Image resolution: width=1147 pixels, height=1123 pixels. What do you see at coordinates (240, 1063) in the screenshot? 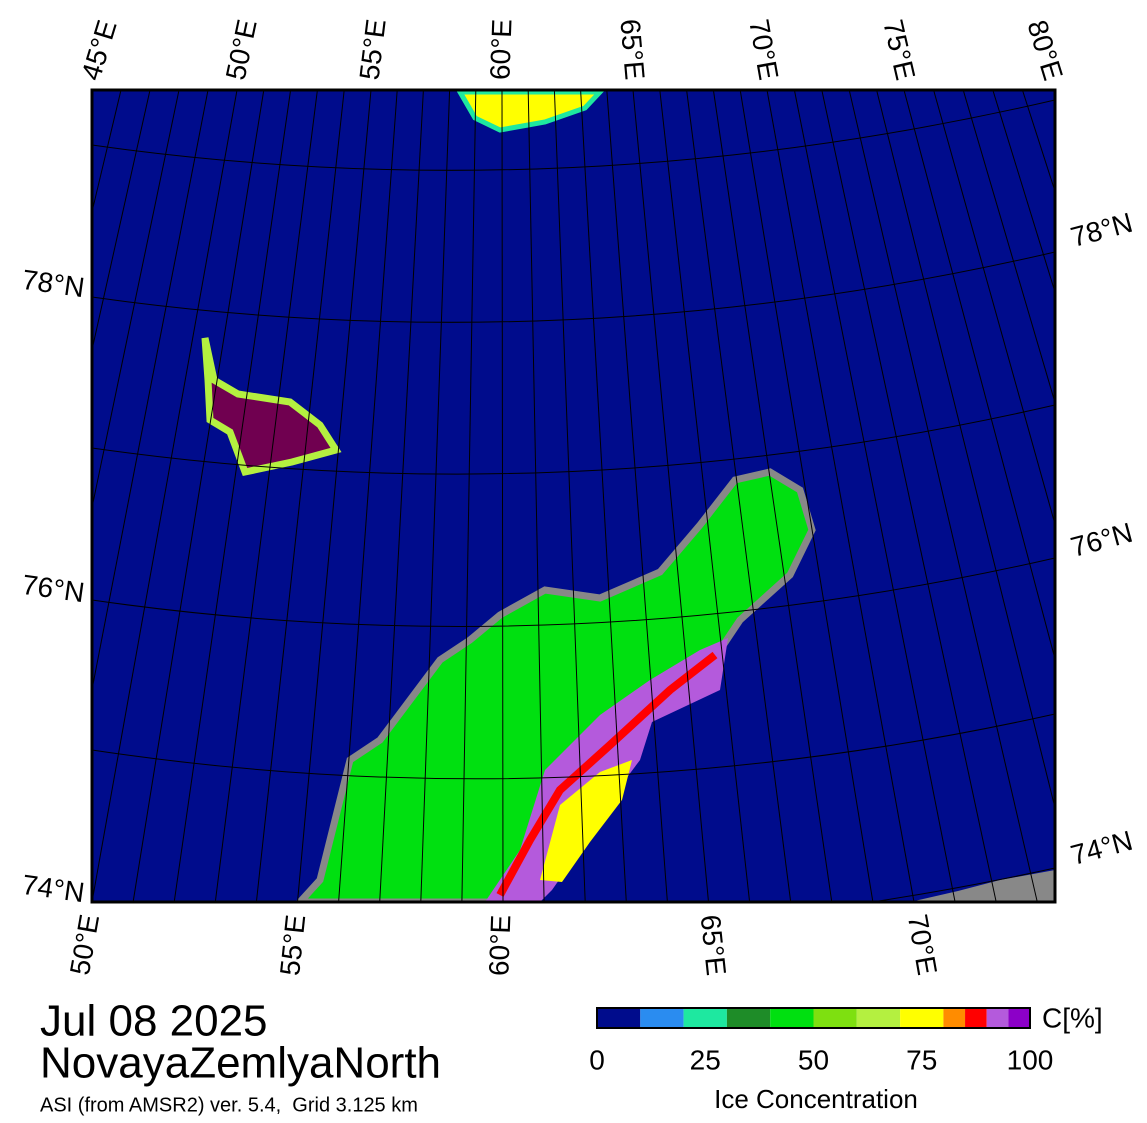
I see `region: NovayaZemlyaNorth` at bounding box center [240, 1063].